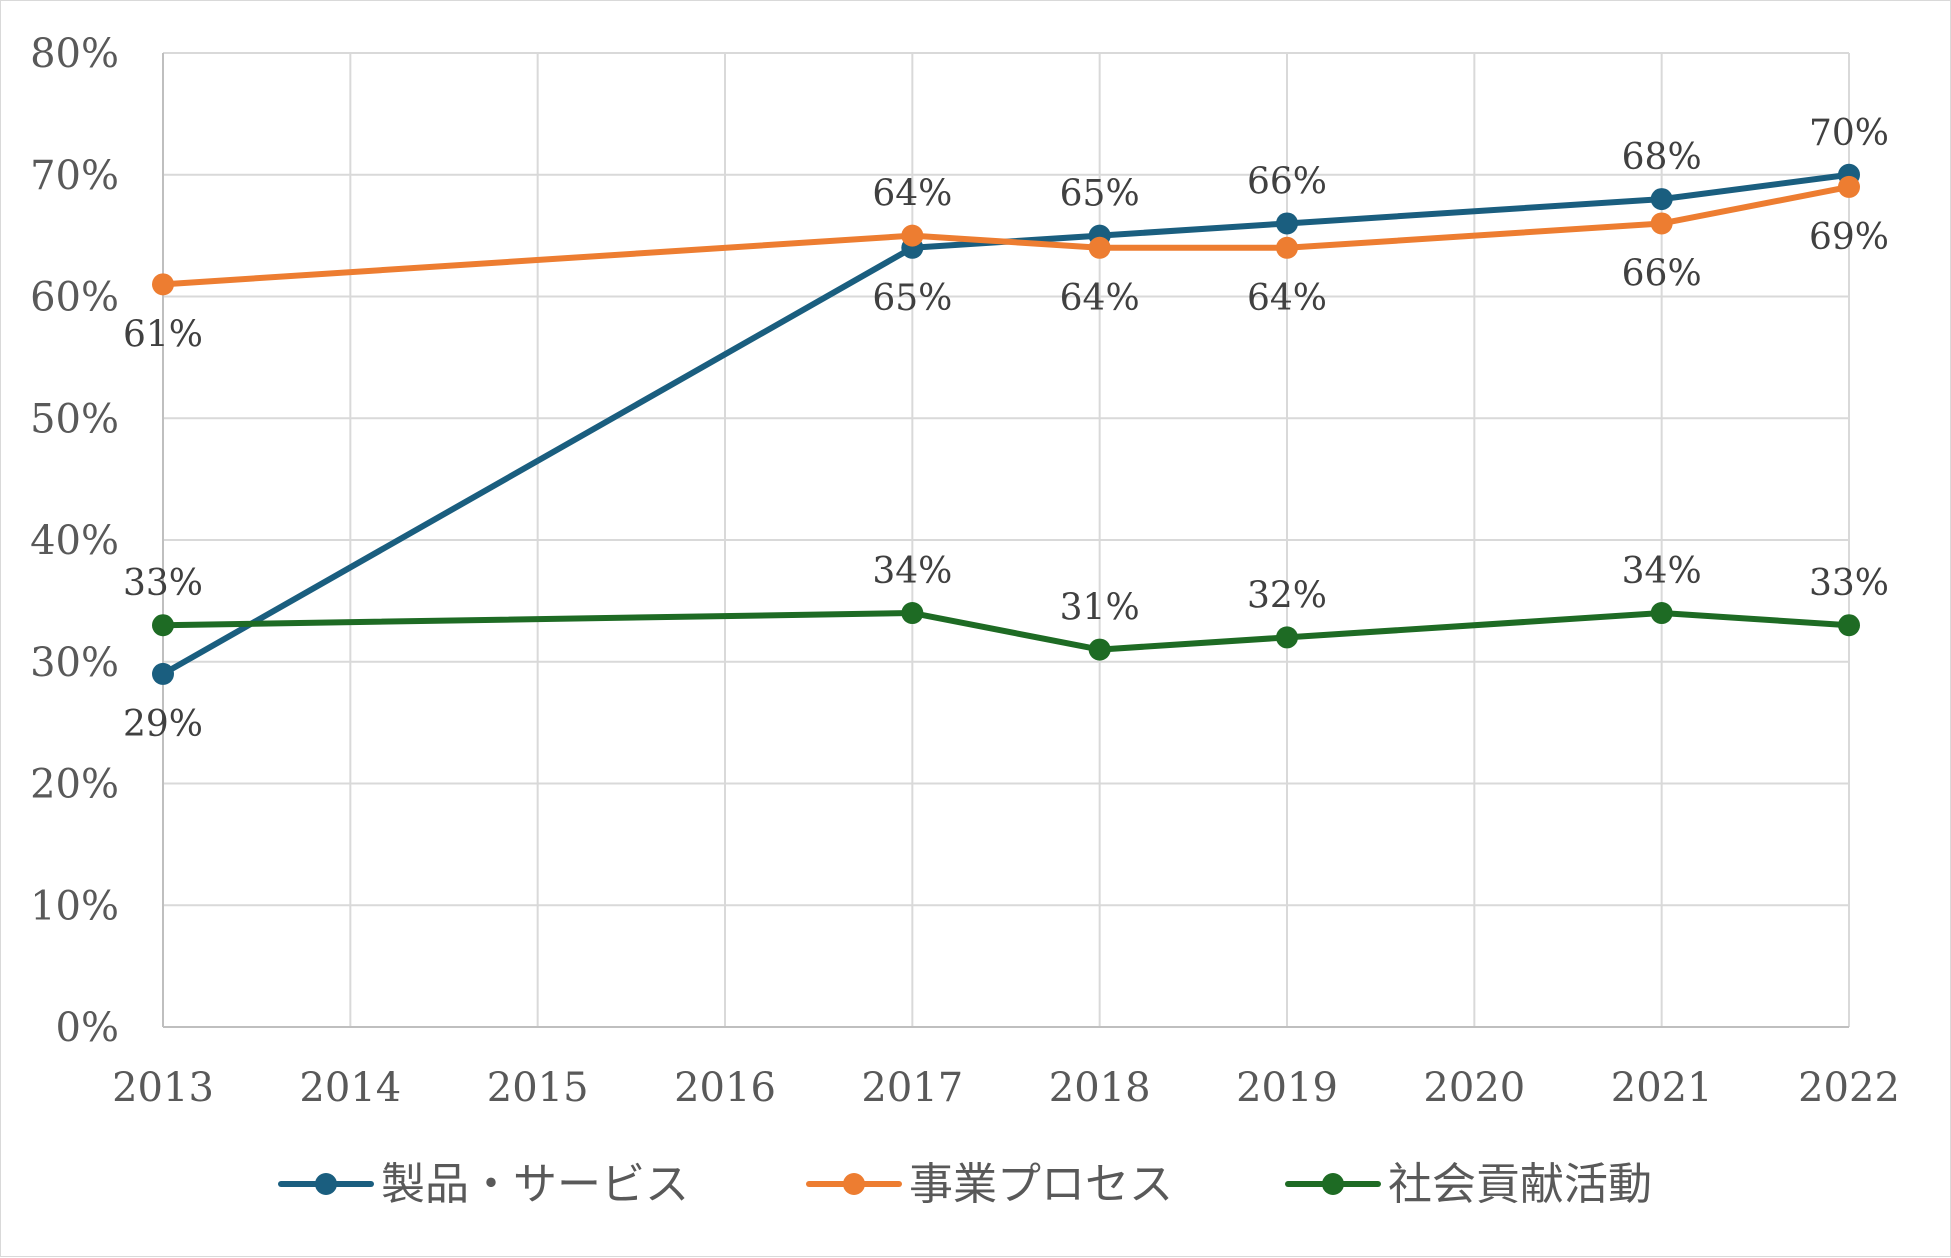 This screenshot has height=1258, width=1951. Describe the element at coordinates (535, 1184) in the screenshot. I see `legend-label: 製品・サービス` at that location.